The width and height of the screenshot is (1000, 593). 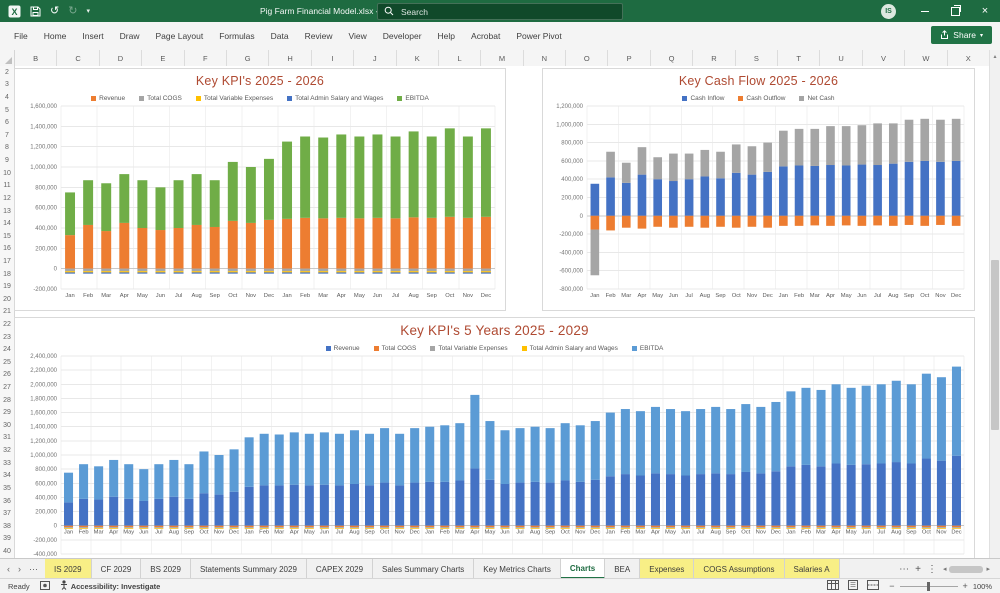 What do you see at coordinates (583, 569) in the screenshot?
I see `sheet-tab-charts: Charts` at bounding box center [583, 569].